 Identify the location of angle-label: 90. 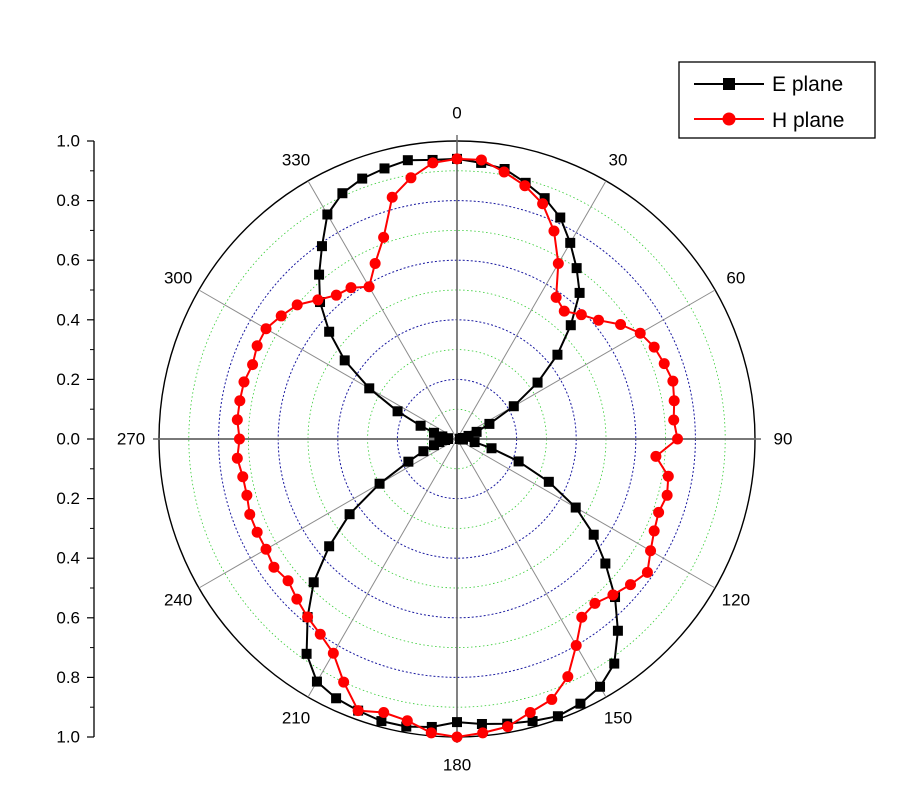
(783, 439).